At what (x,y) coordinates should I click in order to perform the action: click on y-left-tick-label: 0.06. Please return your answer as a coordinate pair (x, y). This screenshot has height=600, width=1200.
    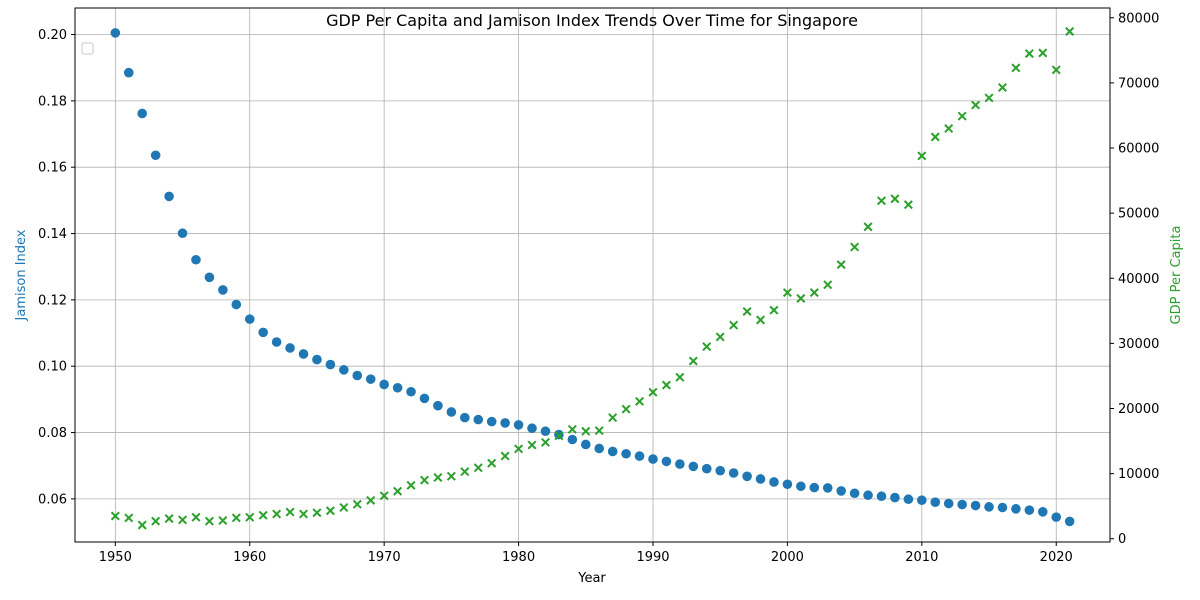
    Looking at the image, I should click on (52, 499).